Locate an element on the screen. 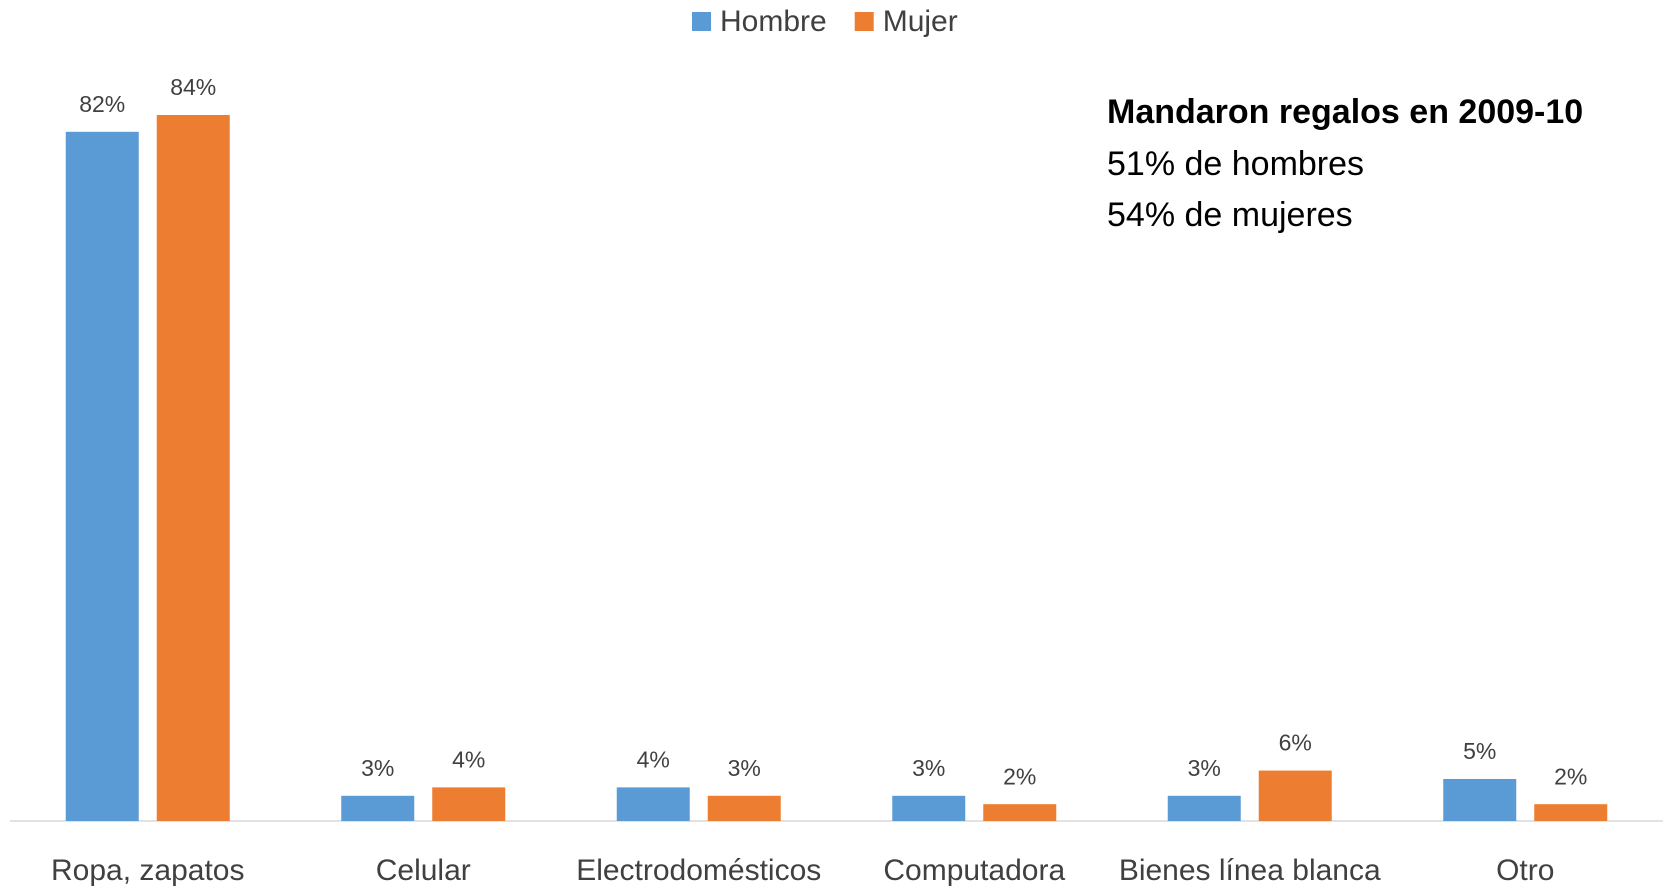 The width and height of the screenshot is (1668, 889). value-label: 6% is located at coordinates (1295, 743).